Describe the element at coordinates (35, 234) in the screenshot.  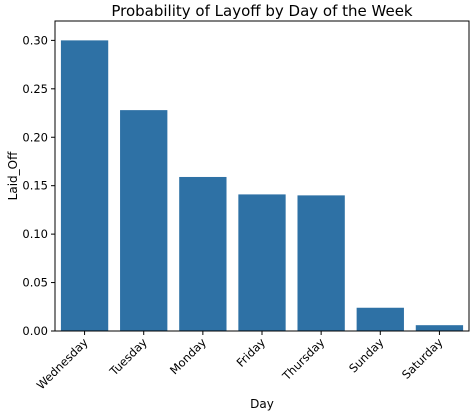
I see `y-tick-label: 0.10` at that location.